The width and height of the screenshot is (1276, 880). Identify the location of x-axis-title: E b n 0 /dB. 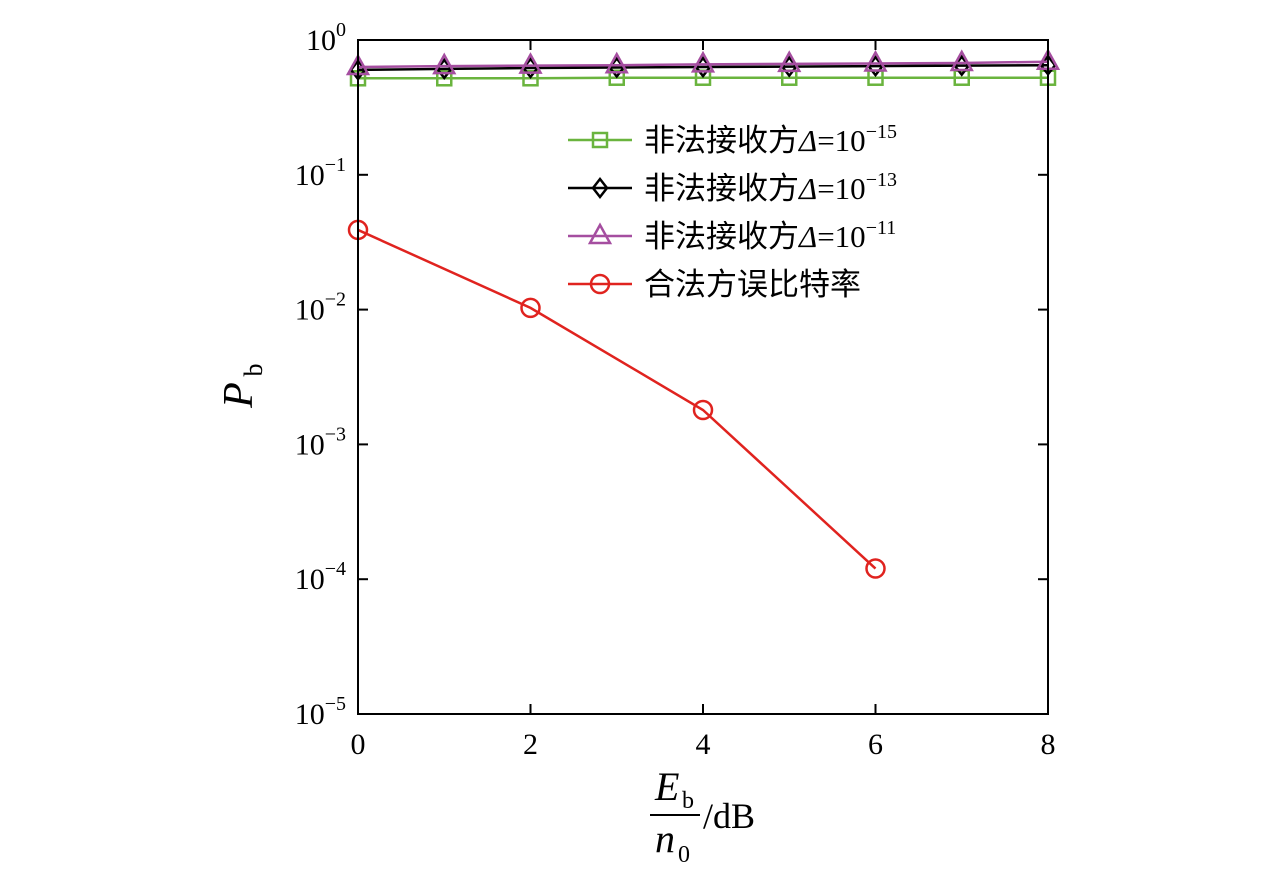
(702, 816).